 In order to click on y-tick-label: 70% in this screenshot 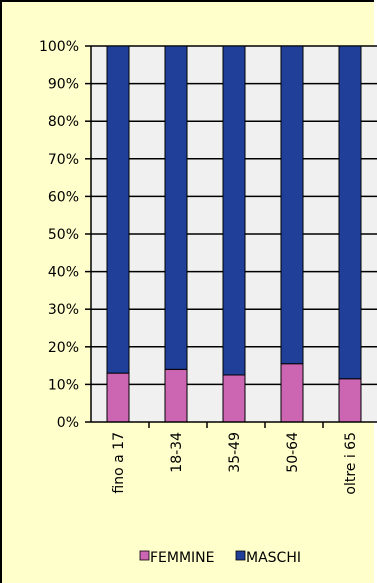, I will do `click(63, 160)`.